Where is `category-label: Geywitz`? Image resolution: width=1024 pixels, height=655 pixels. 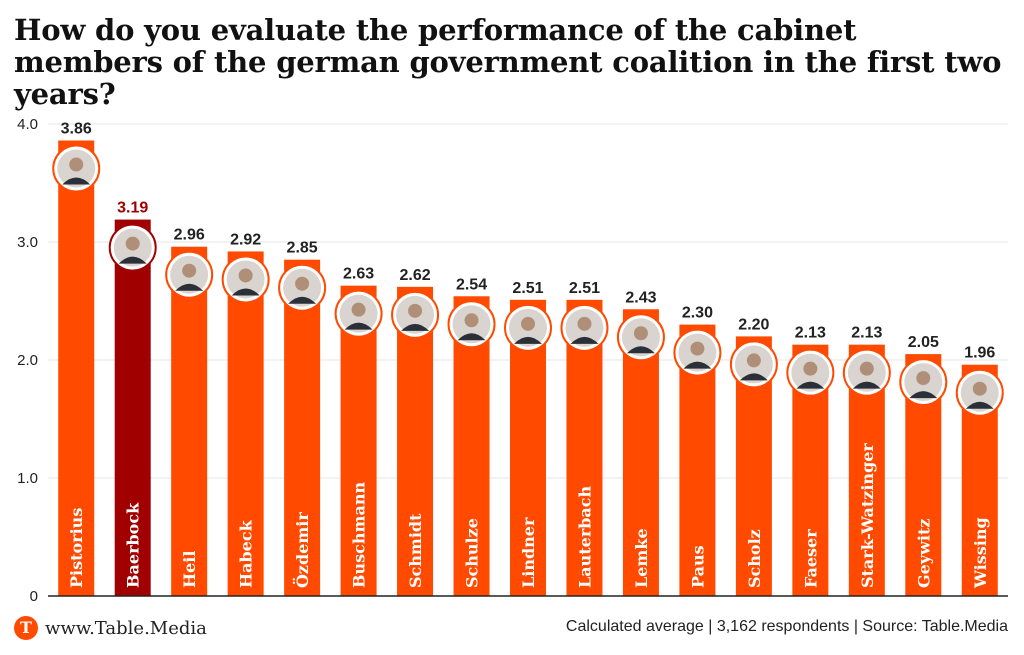 category-label: Geywitz is located at coordinates (923, 553).